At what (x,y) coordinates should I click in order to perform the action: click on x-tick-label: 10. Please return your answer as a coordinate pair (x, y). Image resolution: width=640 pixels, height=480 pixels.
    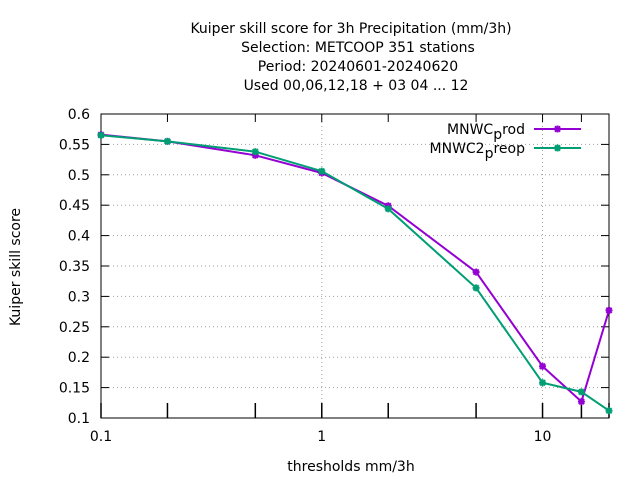
    Looking at the image, I should click on (543, 437).